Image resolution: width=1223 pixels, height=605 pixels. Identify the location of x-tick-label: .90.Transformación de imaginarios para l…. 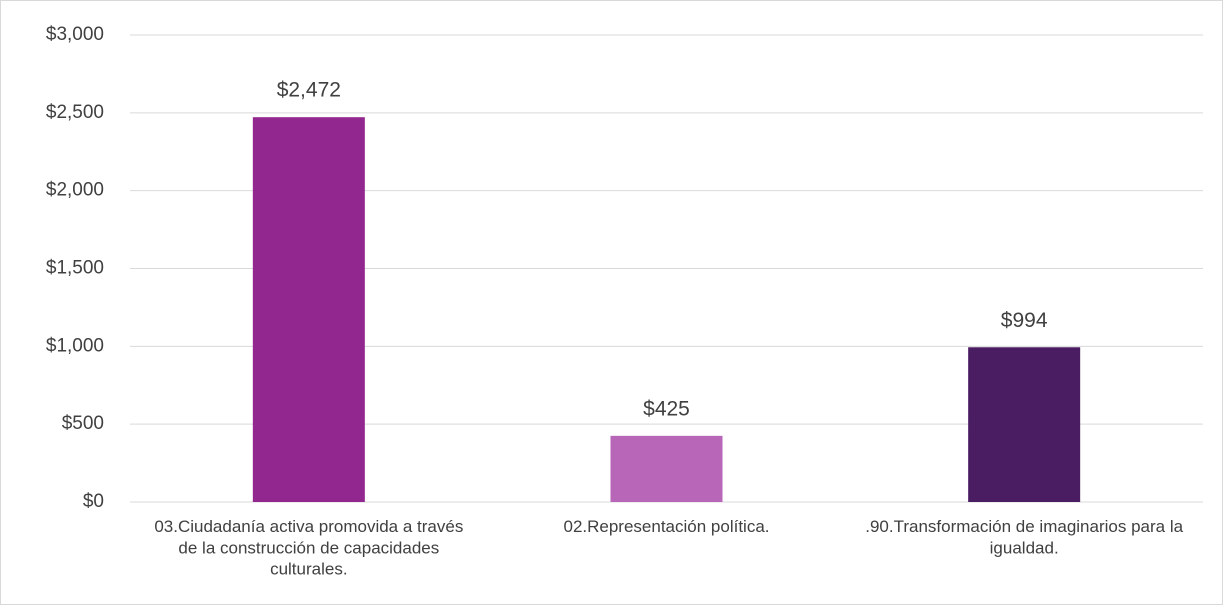
(1024, 537).